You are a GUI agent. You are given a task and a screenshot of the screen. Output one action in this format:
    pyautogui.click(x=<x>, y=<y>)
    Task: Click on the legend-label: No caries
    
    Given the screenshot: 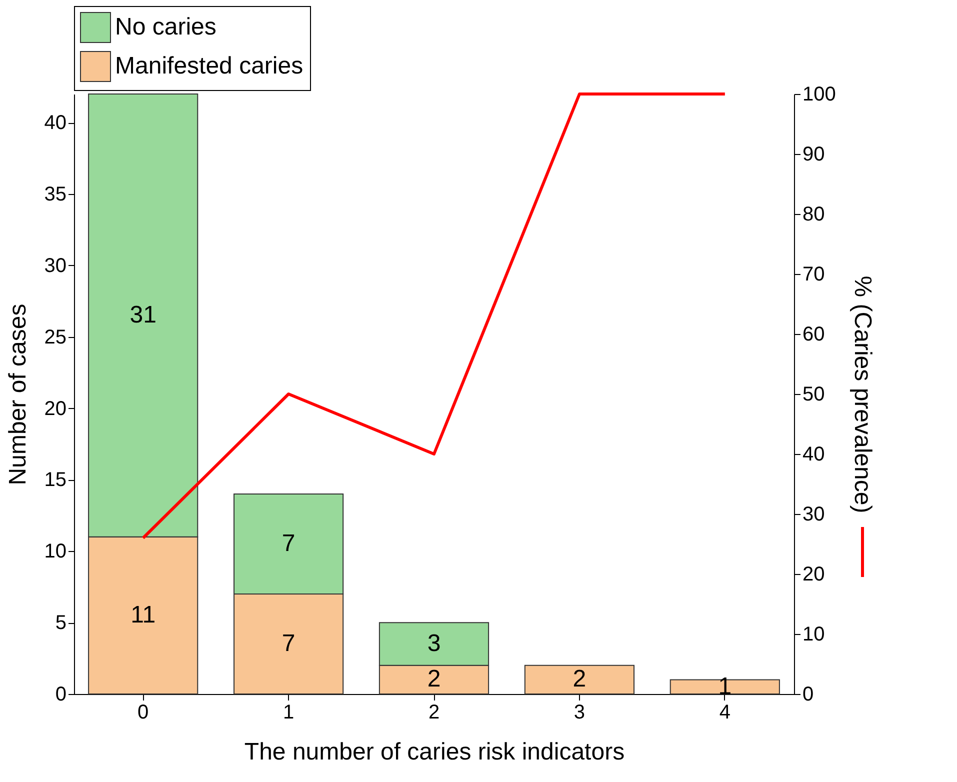 What is the action you would take?
    pyautogui.click(x=165, y=27)
    